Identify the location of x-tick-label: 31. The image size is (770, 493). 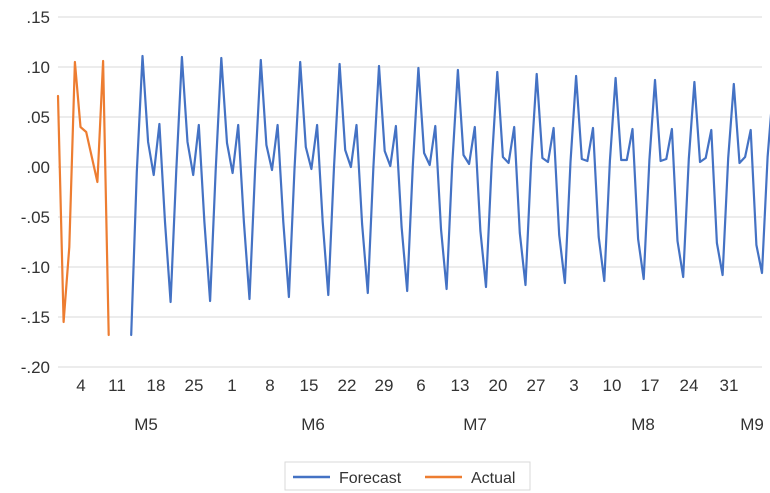
(729, 385).